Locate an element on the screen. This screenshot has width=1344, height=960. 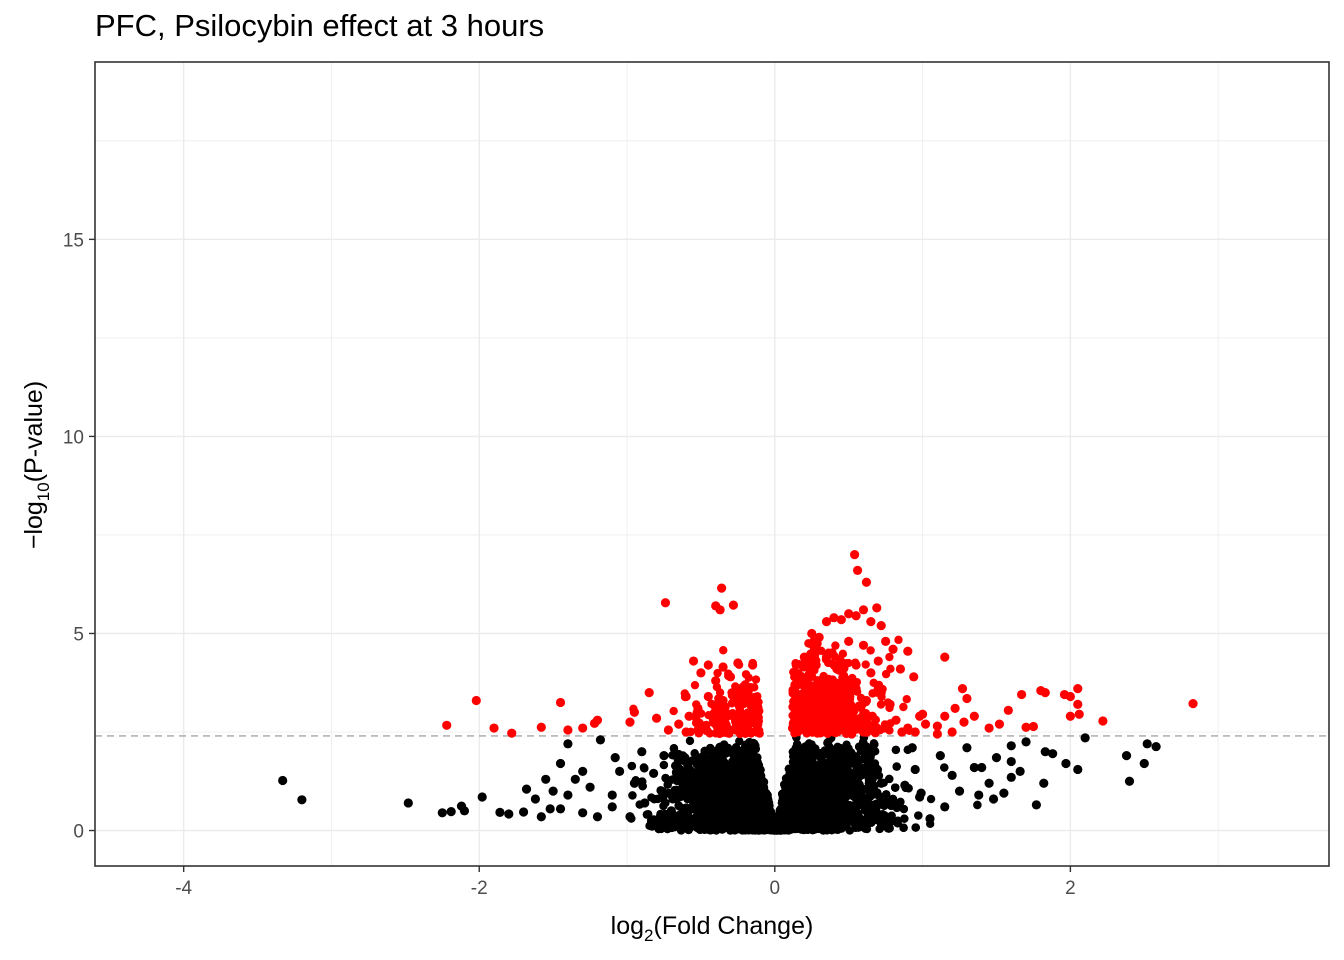
chart-title: PFC, Psilocybin effect at 3 hours is located at coordinates (320, 25).